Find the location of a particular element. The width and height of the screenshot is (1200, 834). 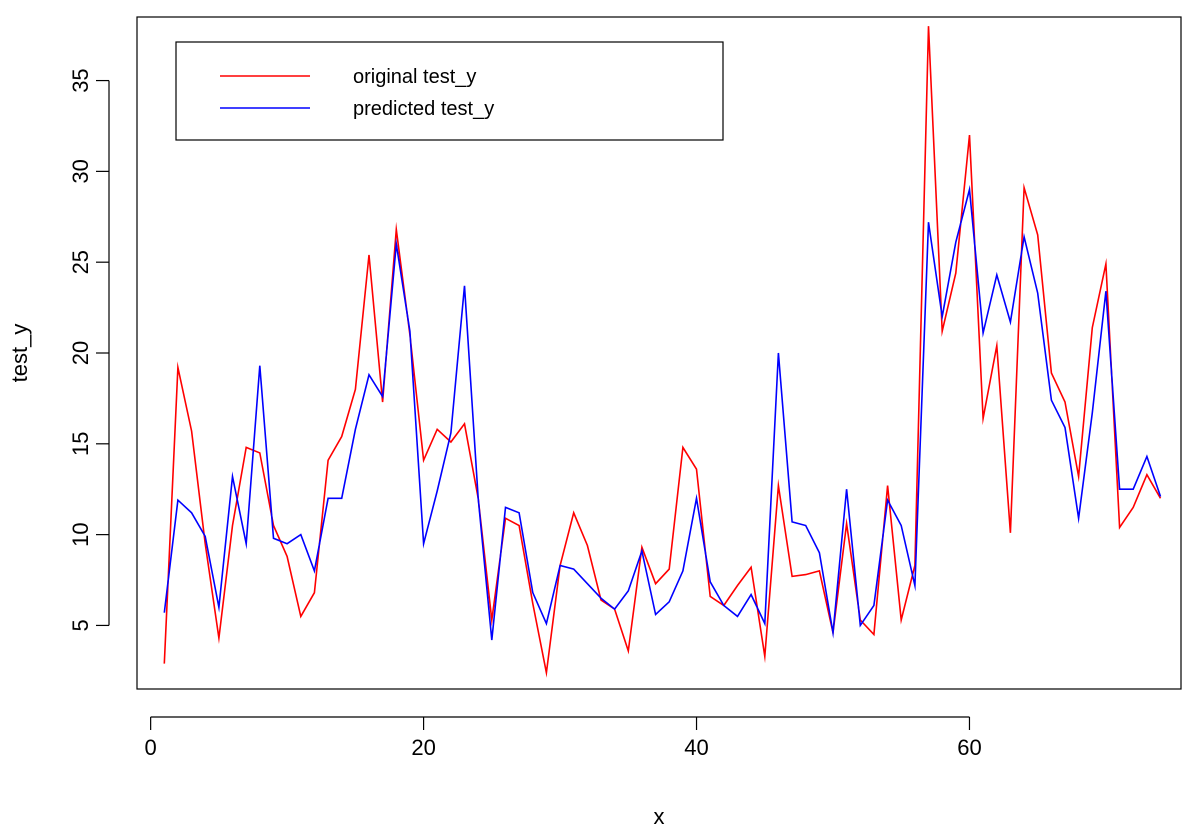

y-tick-label: 5 is located at coordinates (80, 625).